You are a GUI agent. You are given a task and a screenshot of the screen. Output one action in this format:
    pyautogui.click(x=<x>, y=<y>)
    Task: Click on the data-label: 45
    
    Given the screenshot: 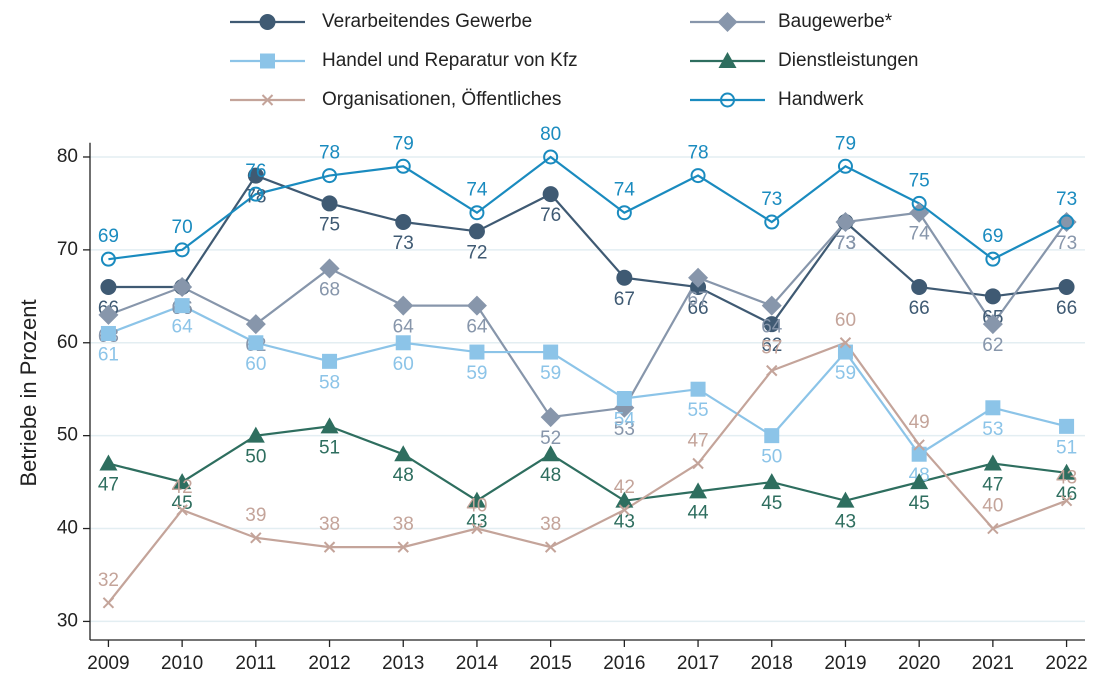 What is the action you would take?
    pyautogui.click(x=182, y=503)
    